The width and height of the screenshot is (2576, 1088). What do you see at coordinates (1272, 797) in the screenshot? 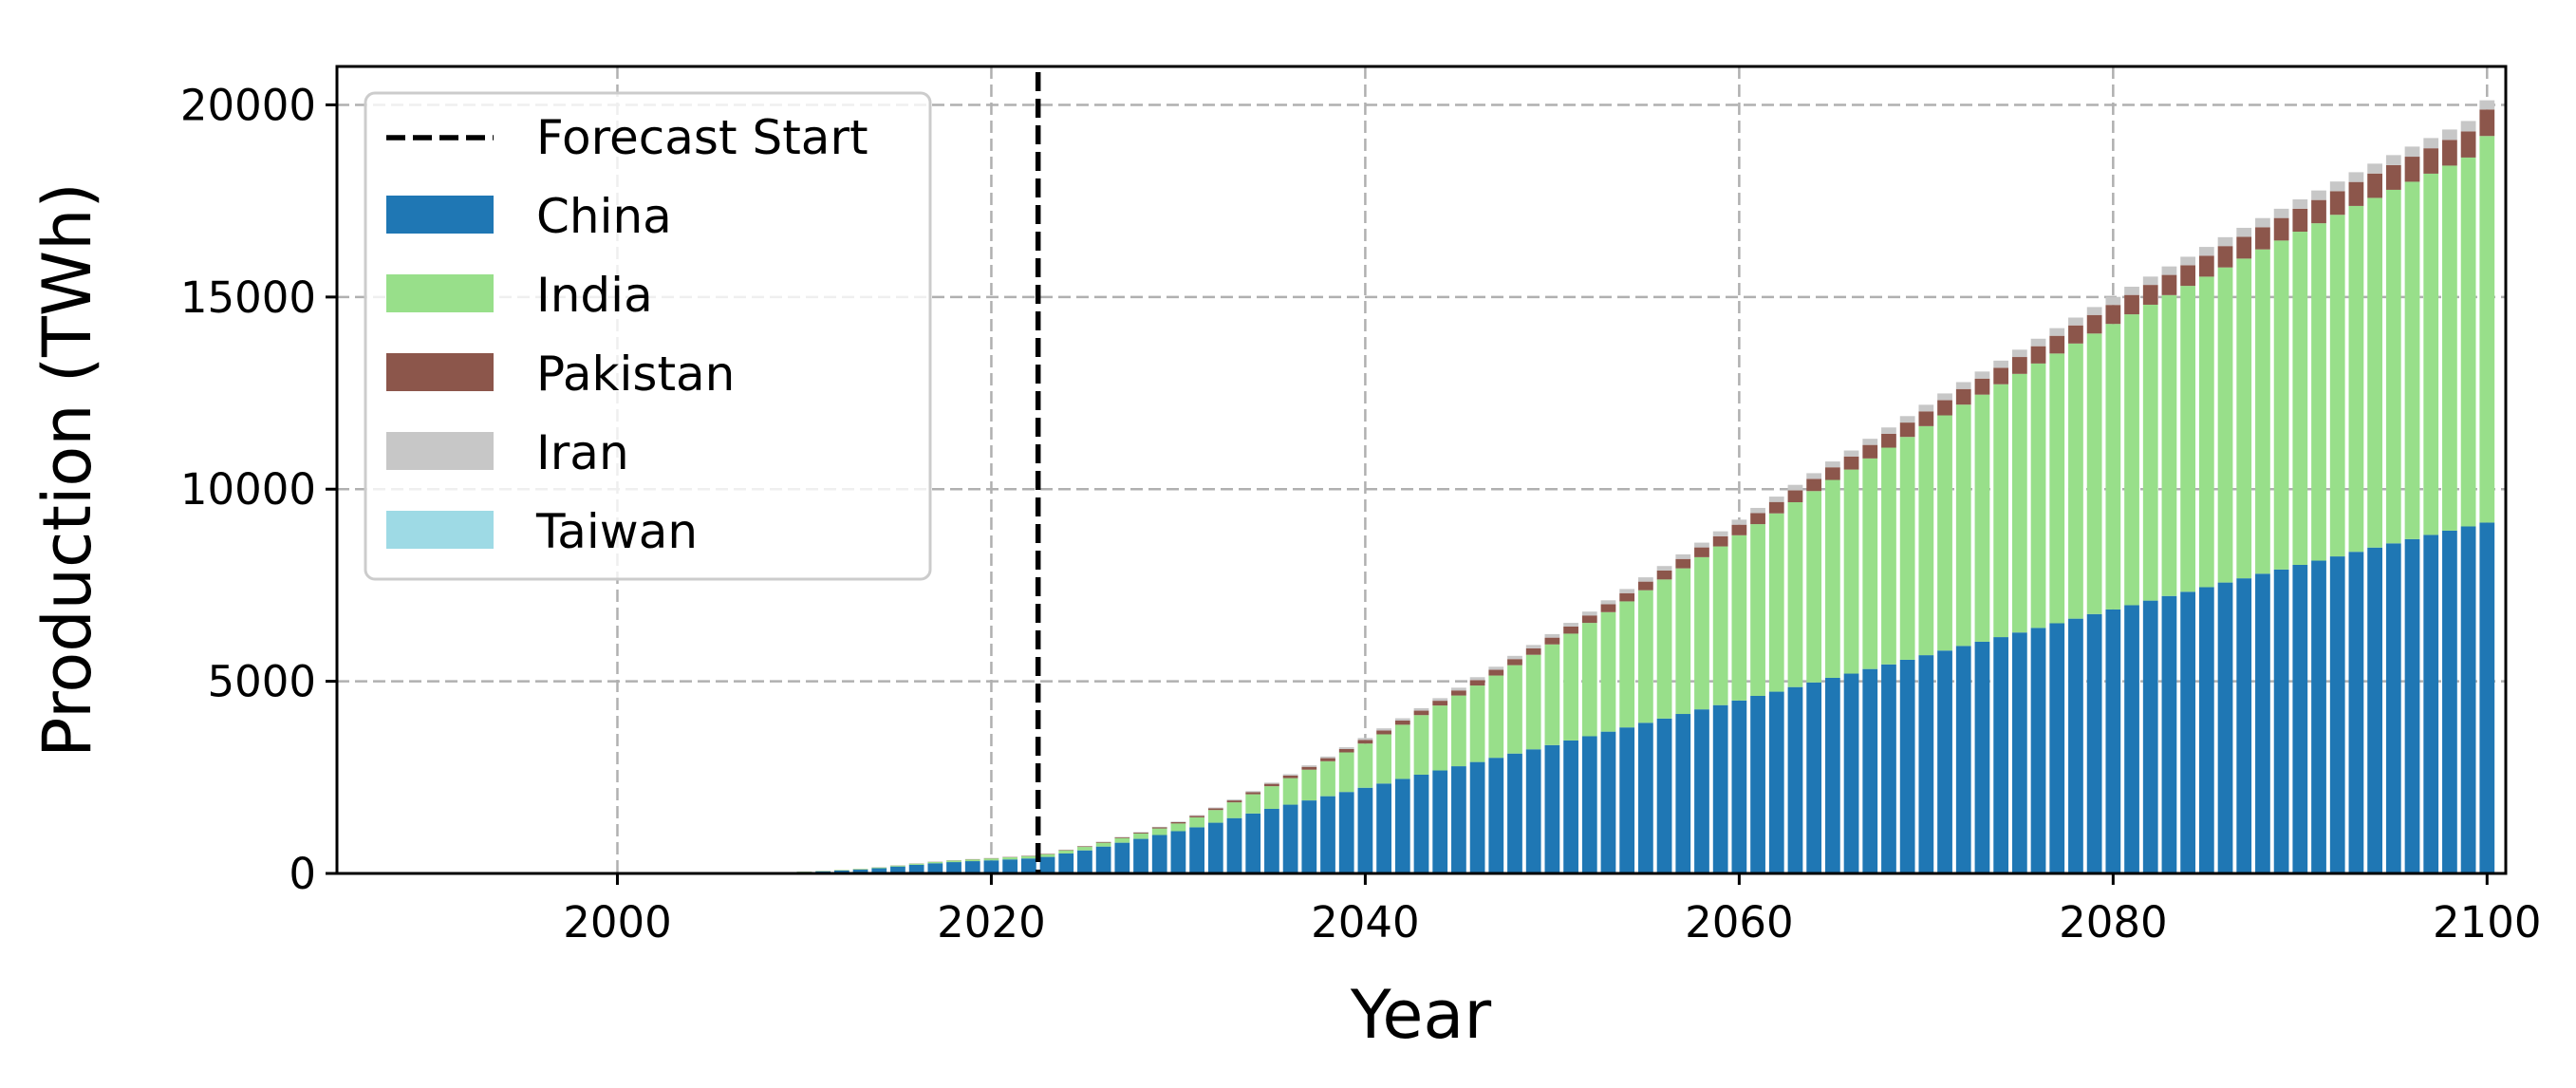
I see `bar-india-2035` at bounding box center [1272, 797].